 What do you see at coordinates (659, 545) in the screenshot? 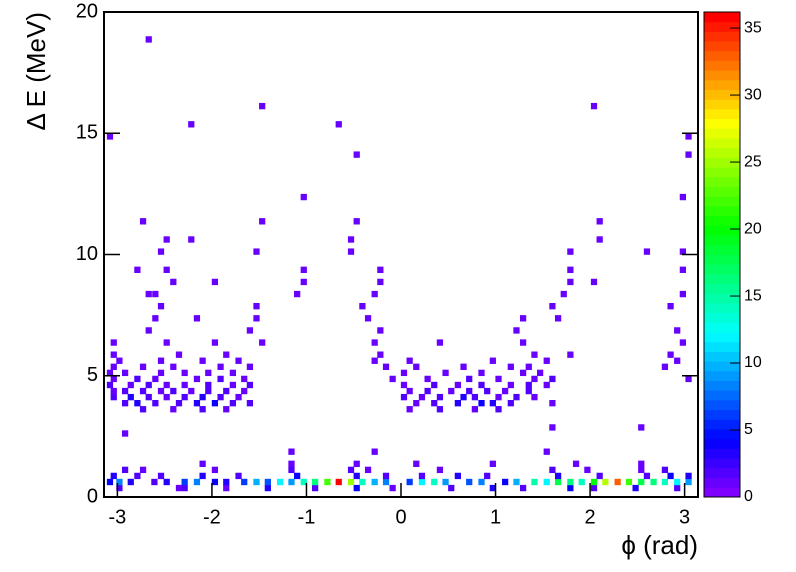
I see `x-axis-title: ϕ (rad)` at bounding box center [659, 545].